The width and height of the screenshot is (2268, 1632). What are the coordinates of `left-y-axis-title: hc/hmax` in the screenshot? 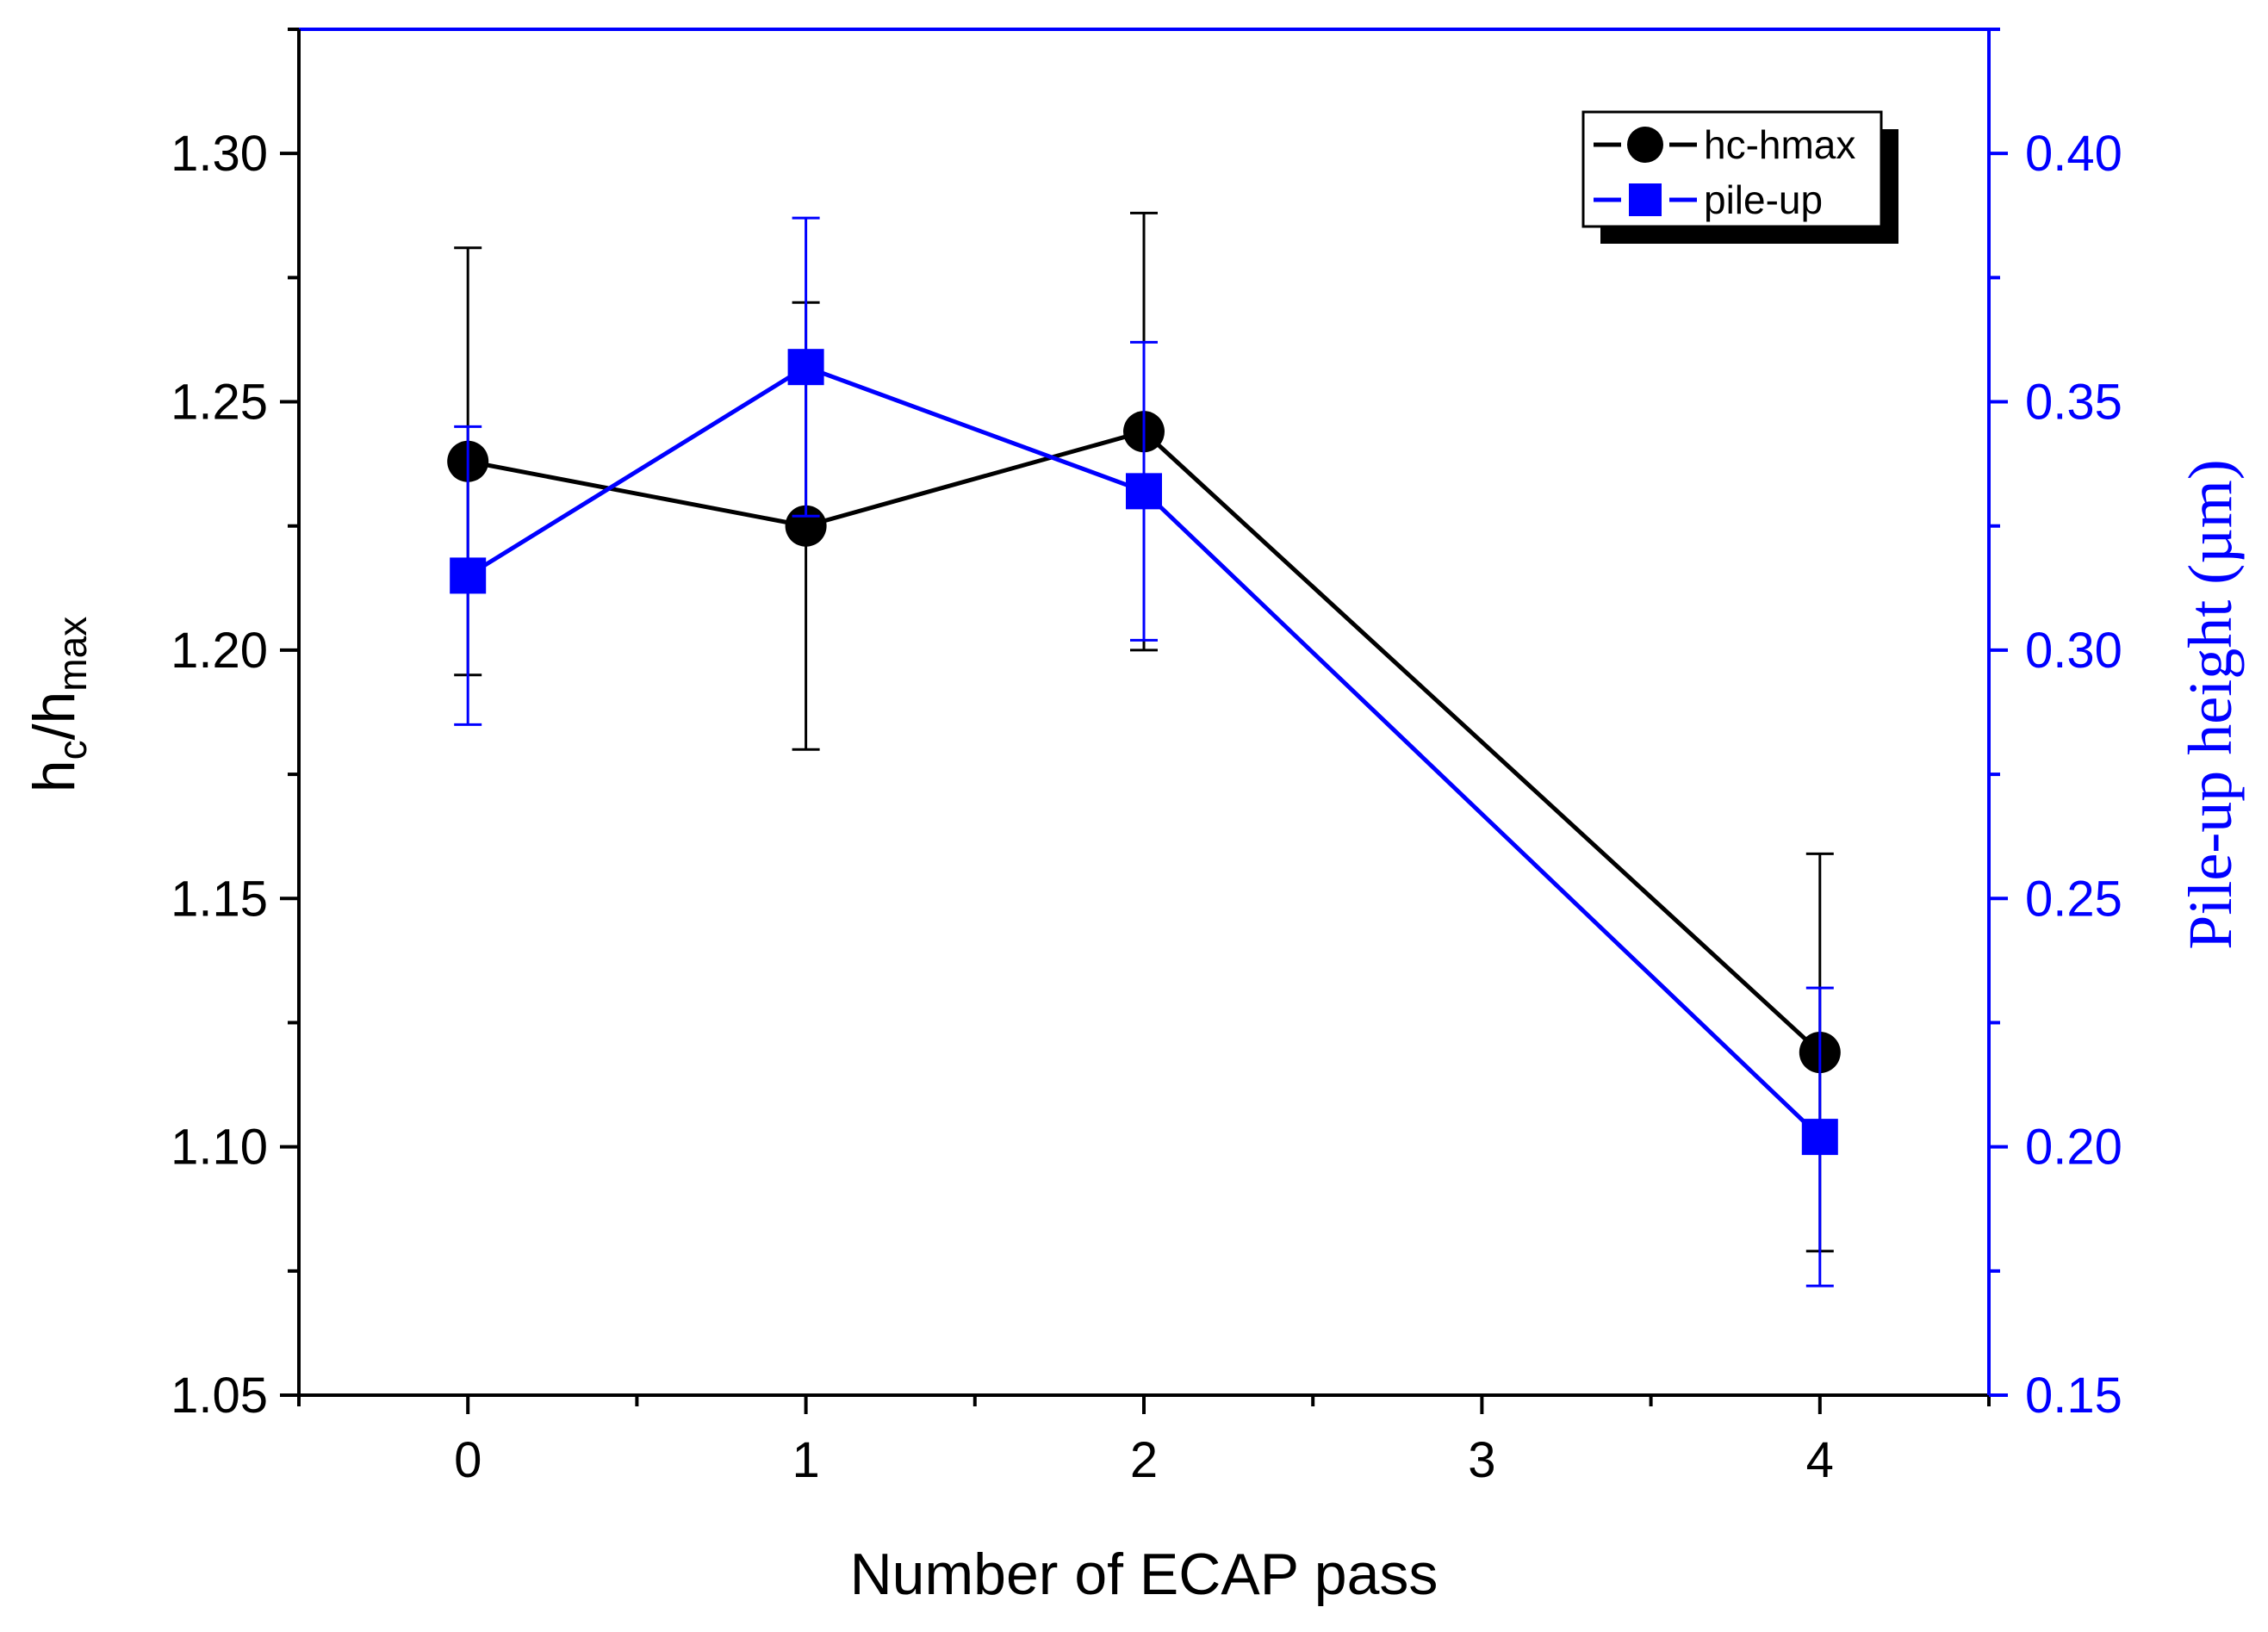 It's located at (58, 704).